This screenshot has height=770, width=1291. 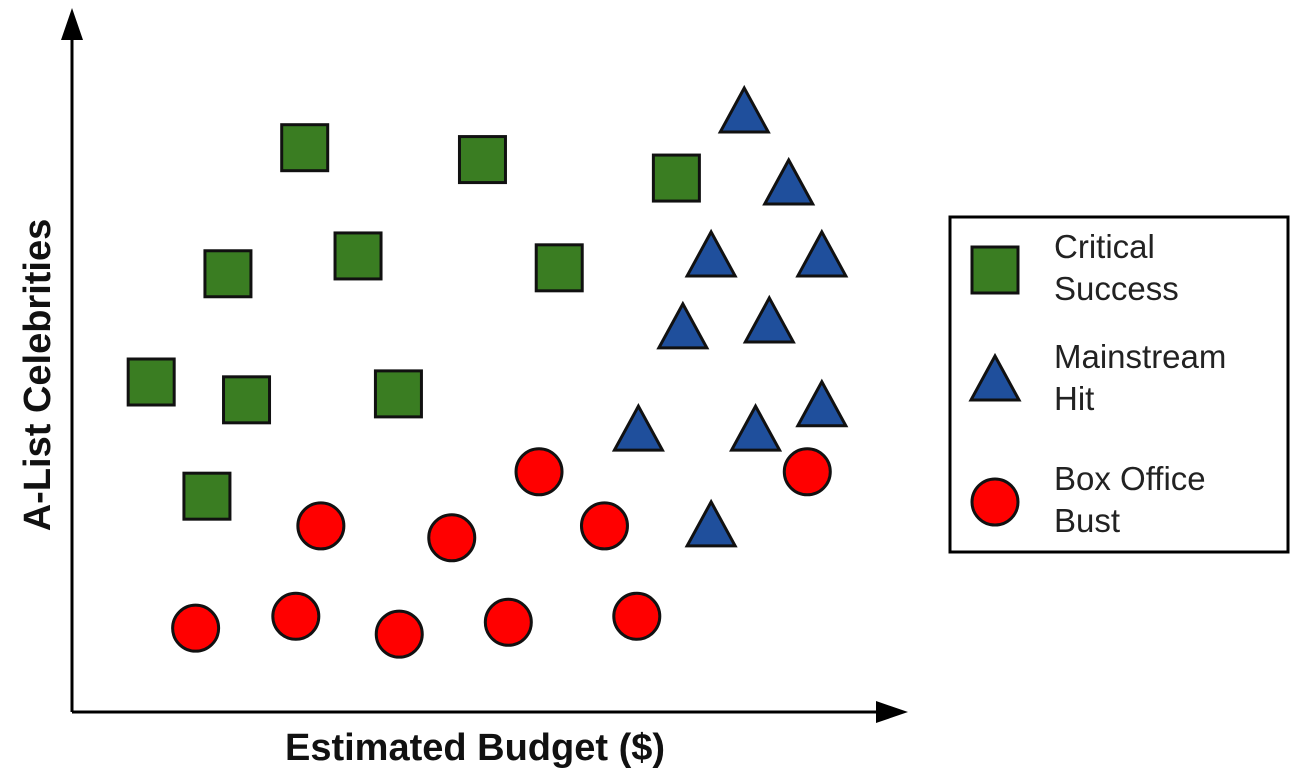 I want to click on legend-label: Critical Success, so click(x=1116, y=267).